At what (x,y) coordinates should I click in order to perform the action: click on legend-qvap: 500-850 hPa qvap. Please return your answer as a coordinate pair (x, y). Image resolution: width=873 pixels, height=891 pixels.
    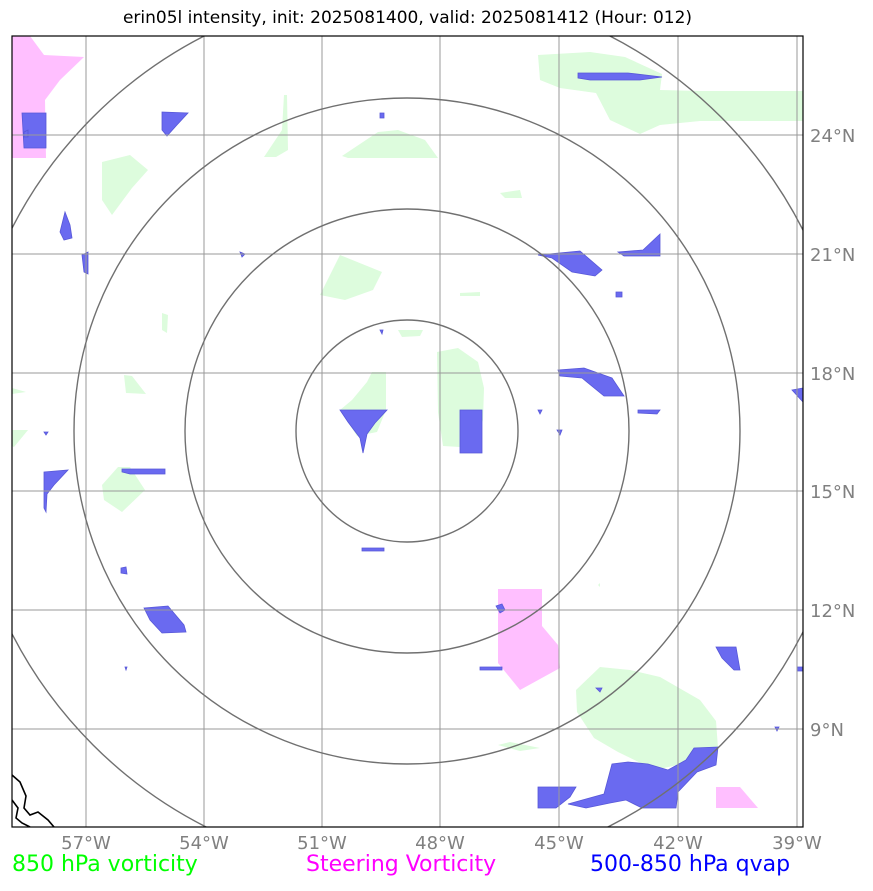
    Looking at the image, I should click on (690, 864).